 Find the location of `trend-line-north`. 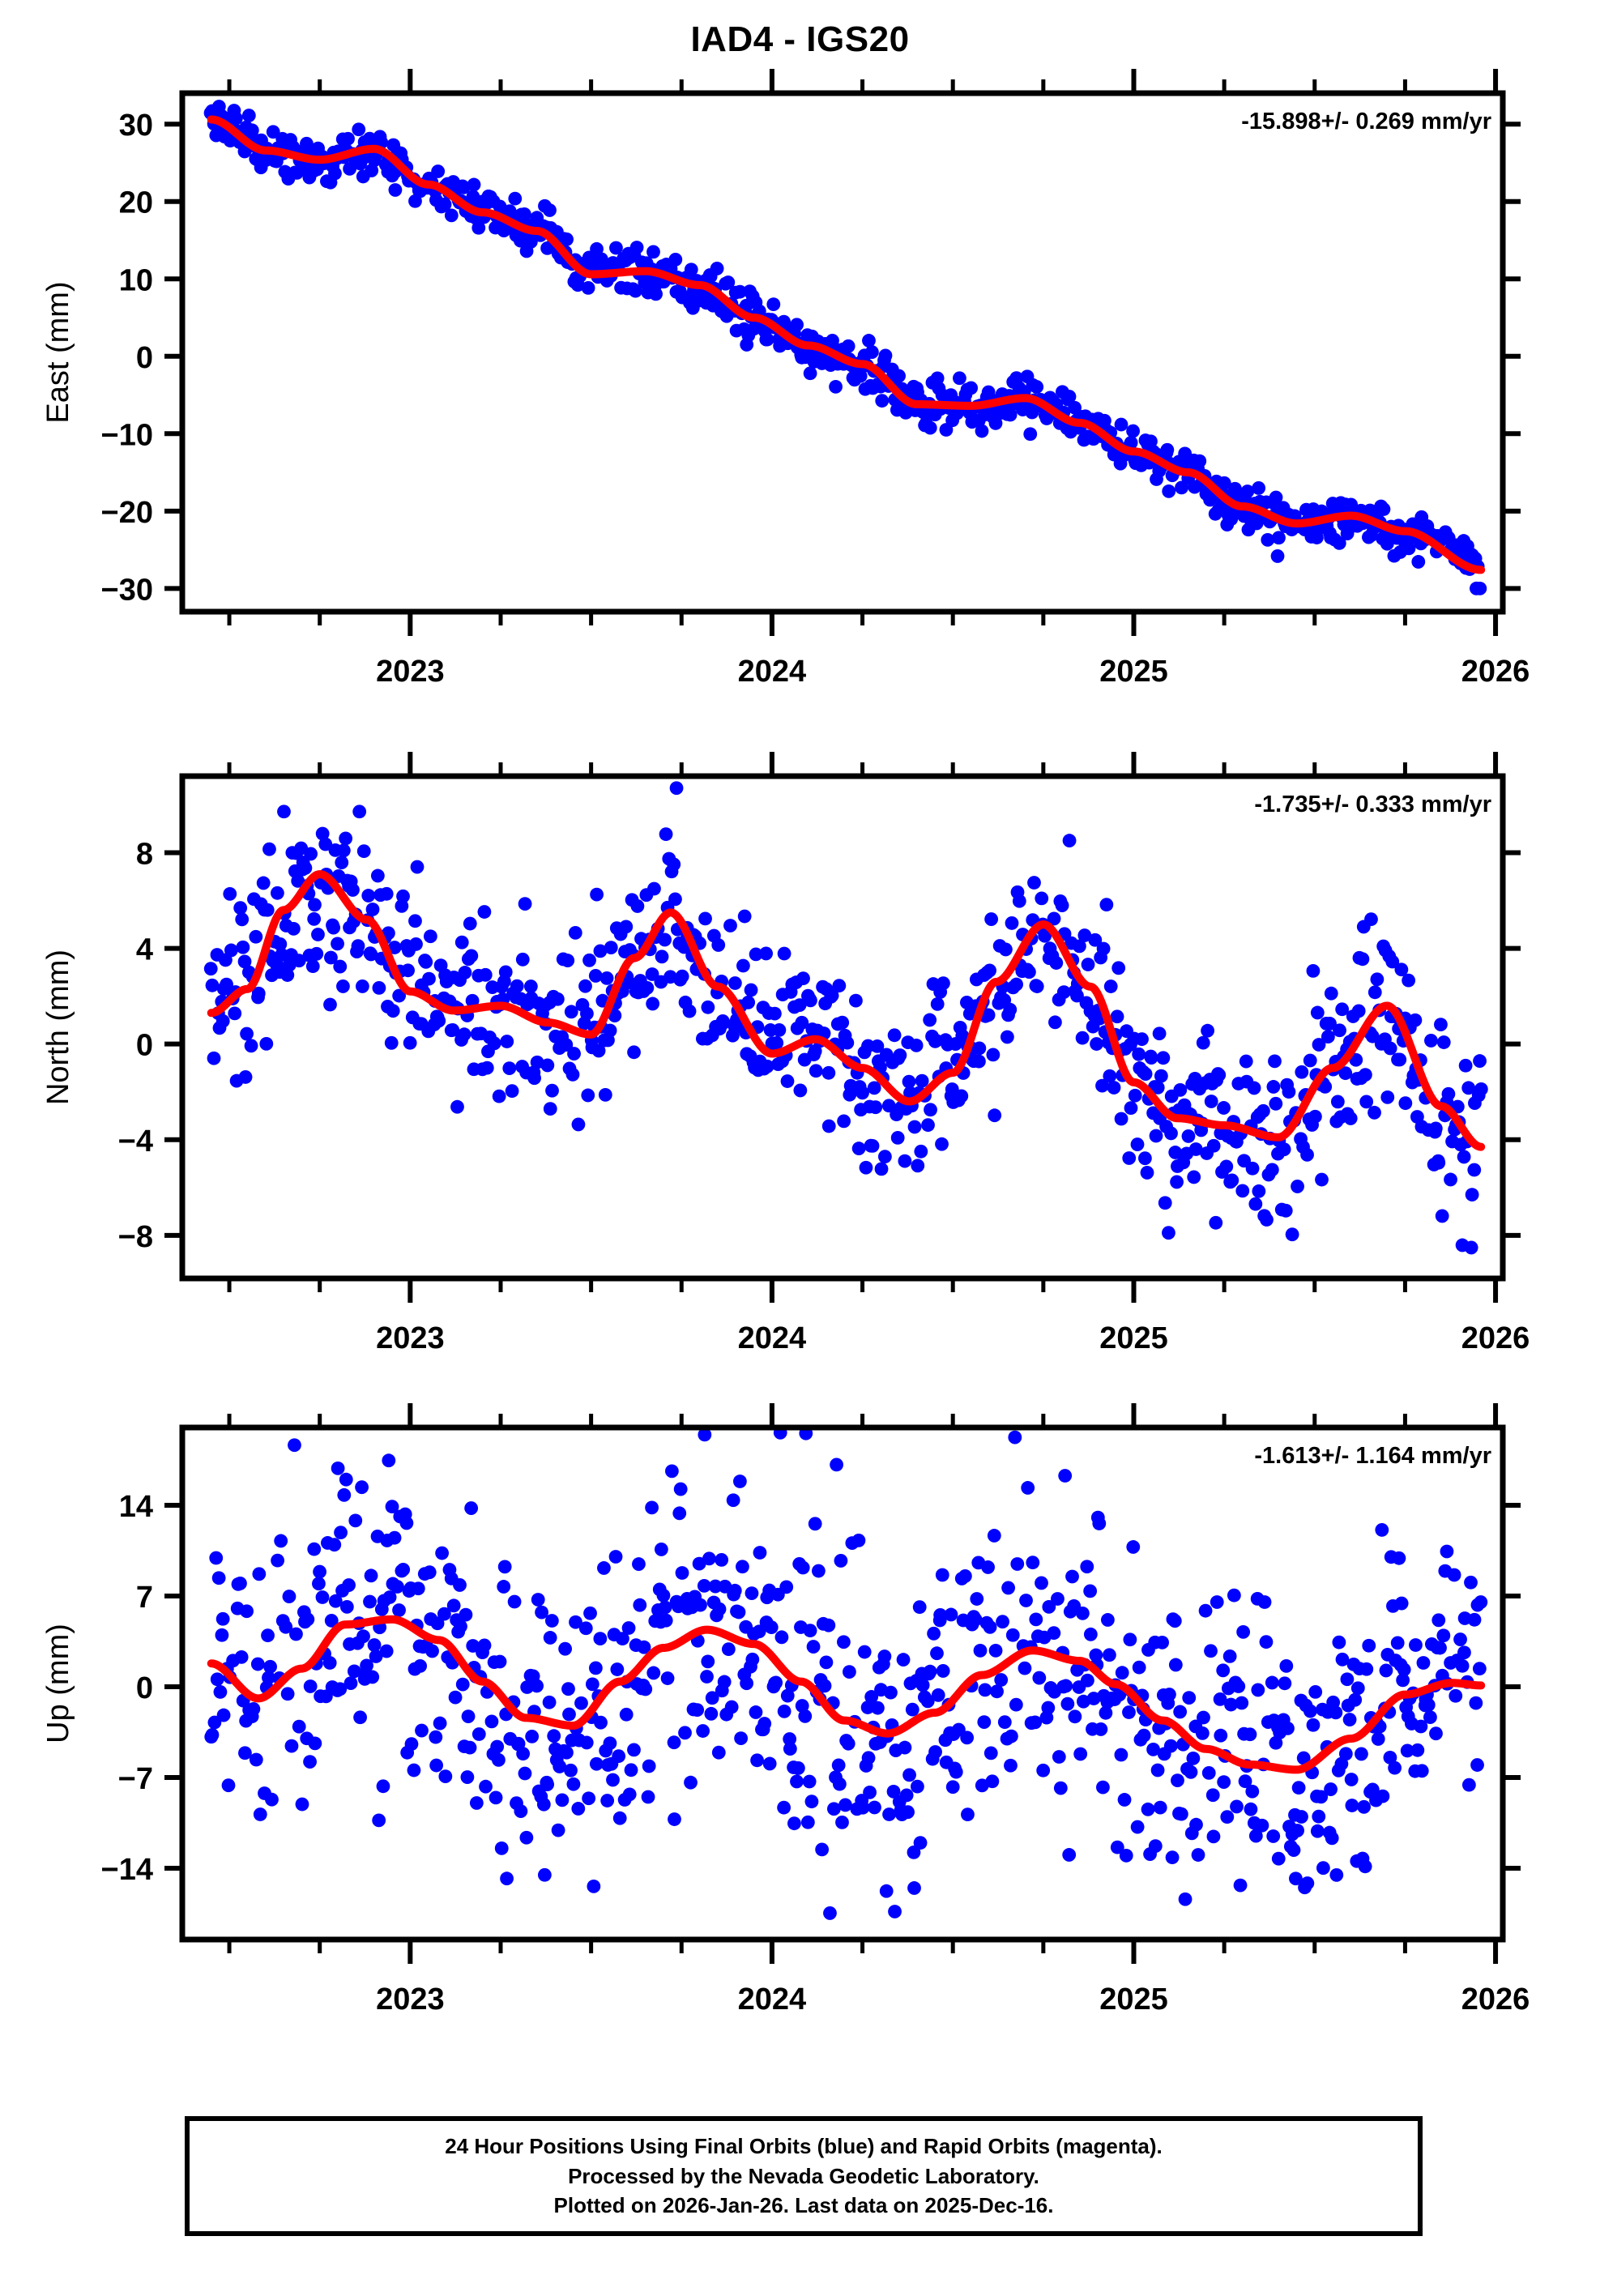

trend-line-north is located at coordinates (846, 1010).